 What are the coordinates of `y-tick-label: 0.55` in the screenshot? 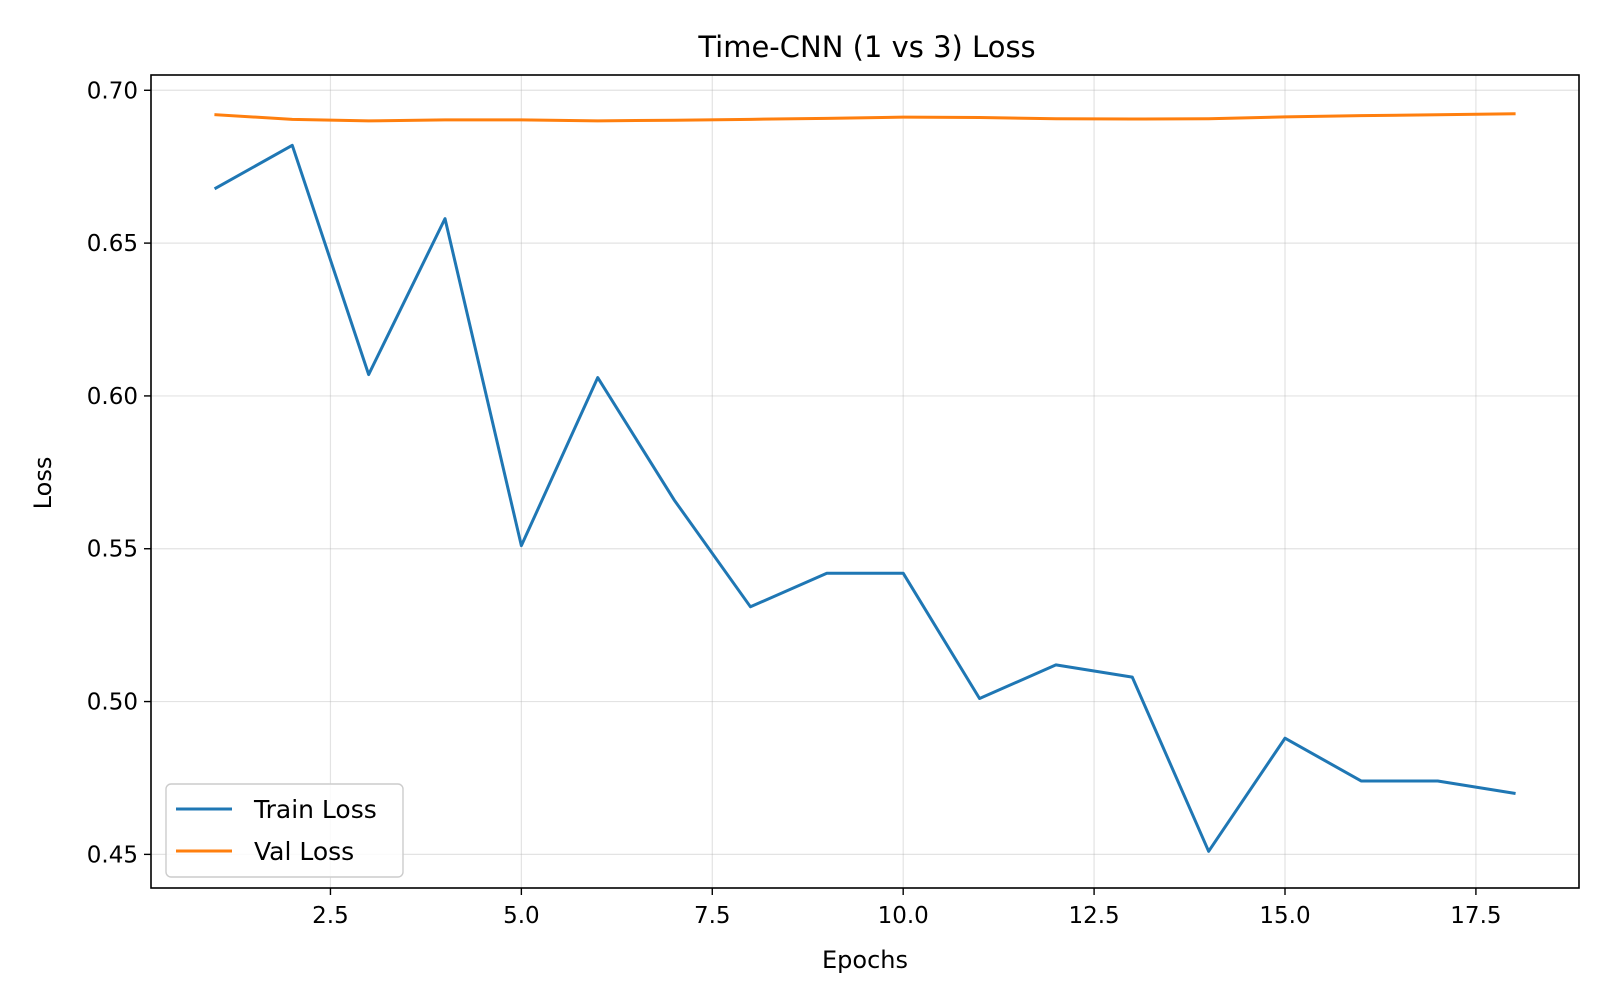 It's located at (112, 550).